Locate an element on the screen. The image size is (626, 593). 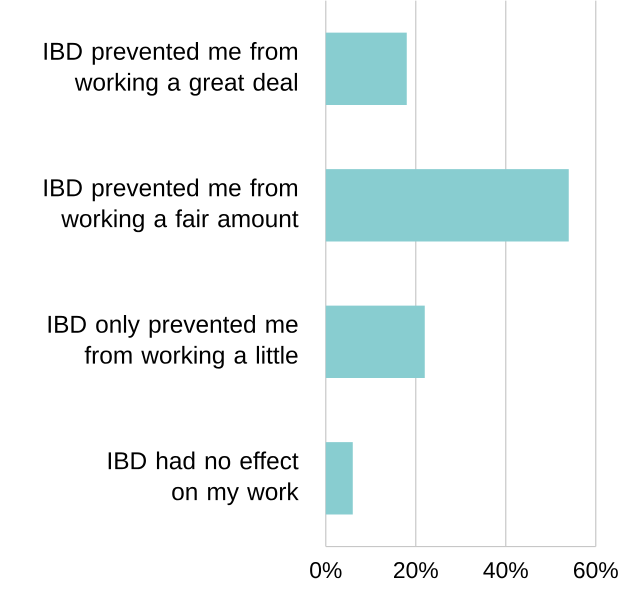
y-tick-label: IBD only prevented me from working a little is located at coordinates (173, 341).